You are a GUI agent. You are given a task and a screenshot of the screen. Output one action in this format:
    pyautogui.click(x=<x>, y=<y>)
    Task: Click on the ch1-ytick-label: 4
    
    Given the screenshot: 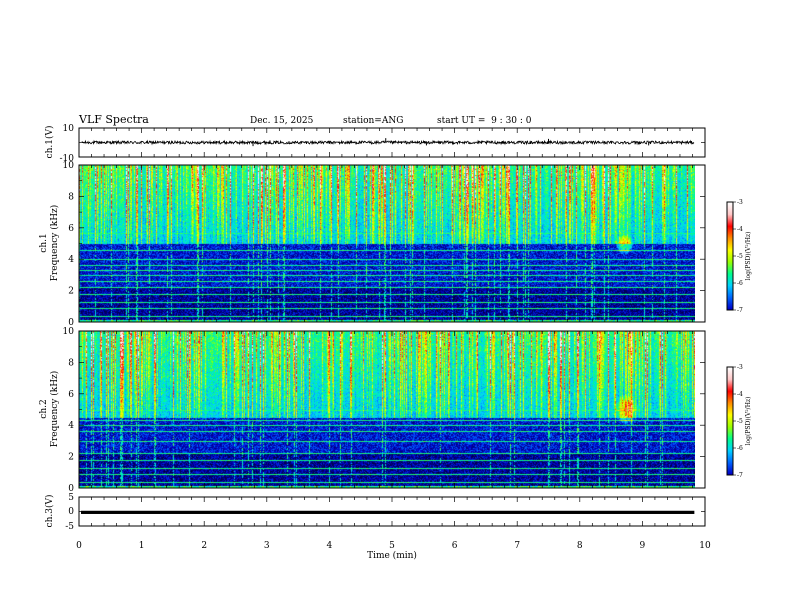 What is the action you would take?
    pyautogui.click(x=71, y=260)
    